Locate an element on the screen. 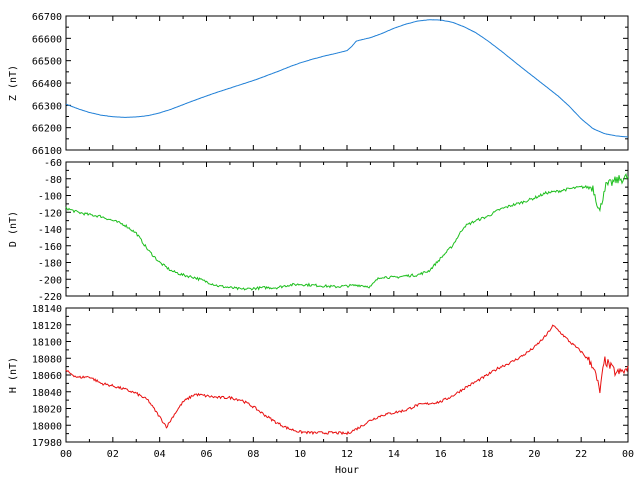 Image resolution: width=640 pixels, height=484 pixels. z-axis-label: Z (nT) is located at coordinates (13, 83).